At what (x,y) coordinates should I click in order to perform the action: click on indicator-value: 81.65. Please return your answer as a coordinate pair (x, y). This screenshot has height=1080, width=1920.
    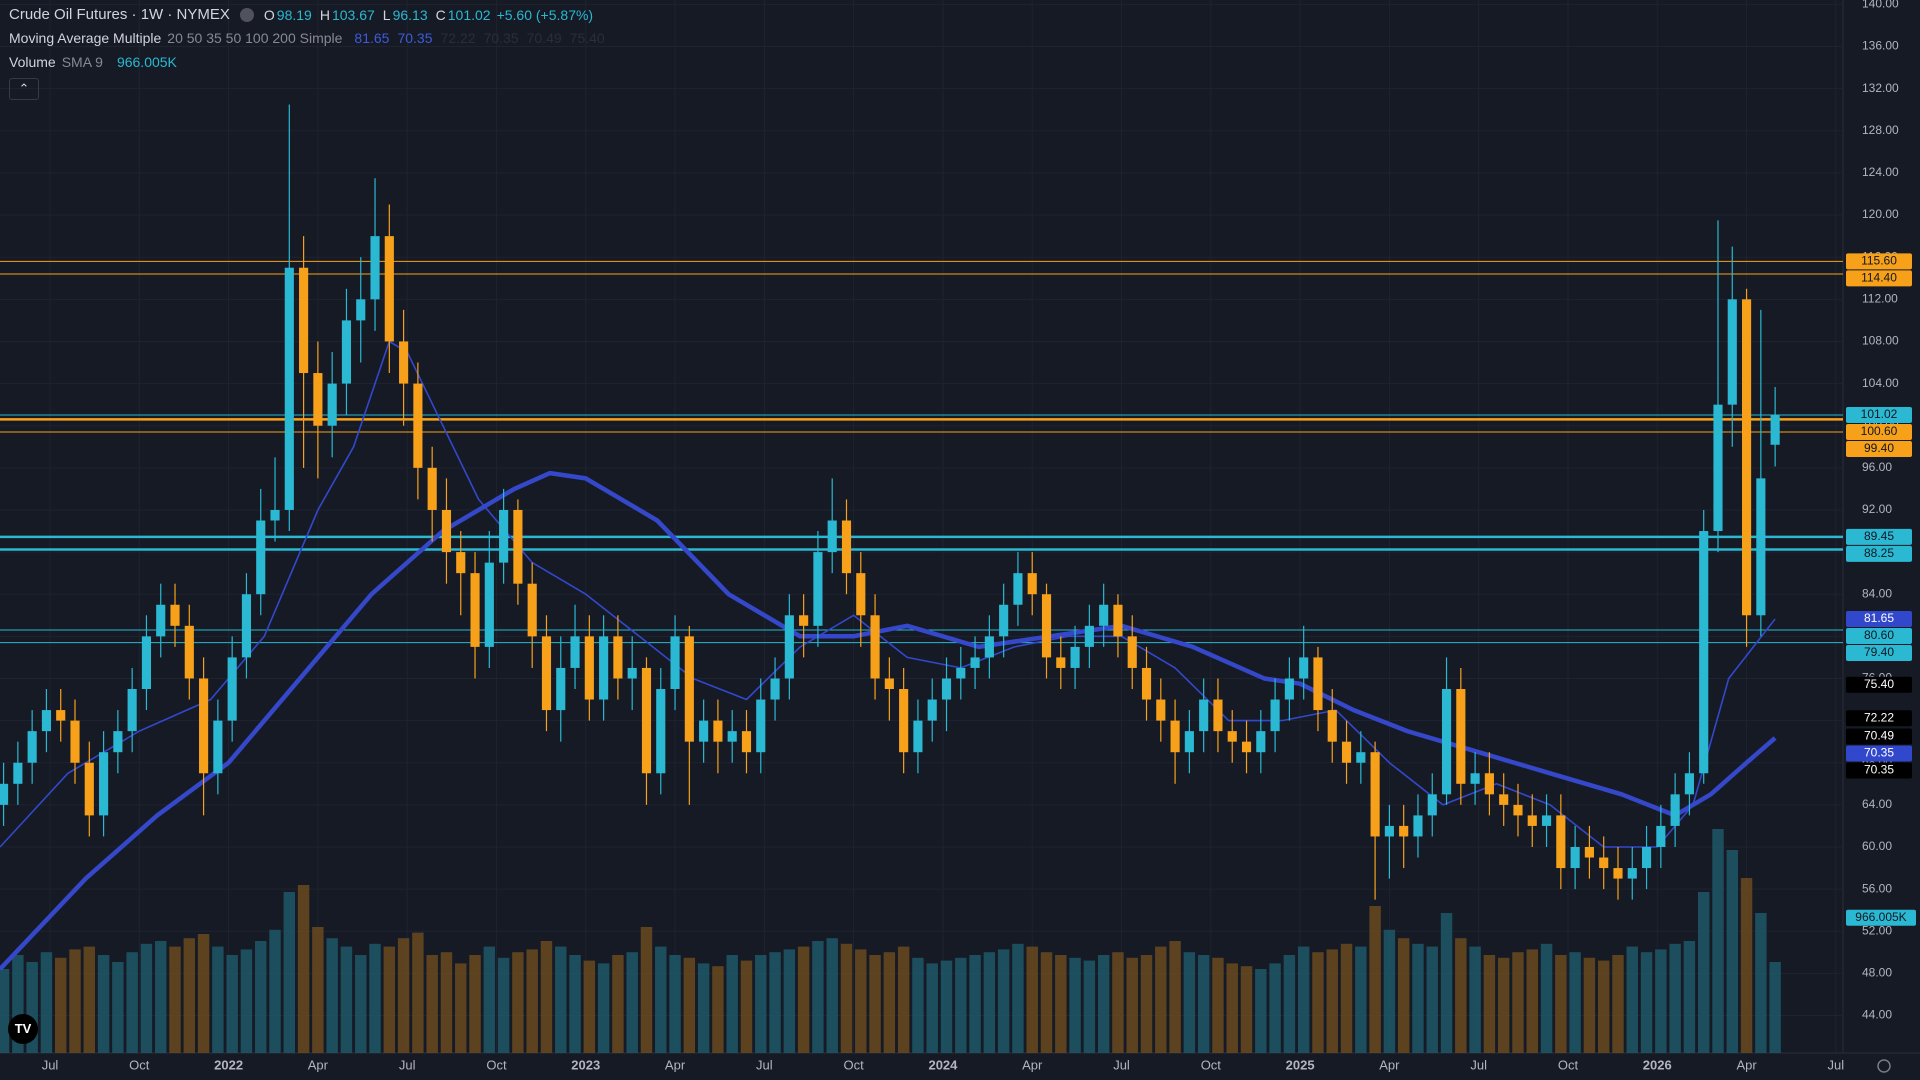
    Looking at the image, I should click on (372, 38).